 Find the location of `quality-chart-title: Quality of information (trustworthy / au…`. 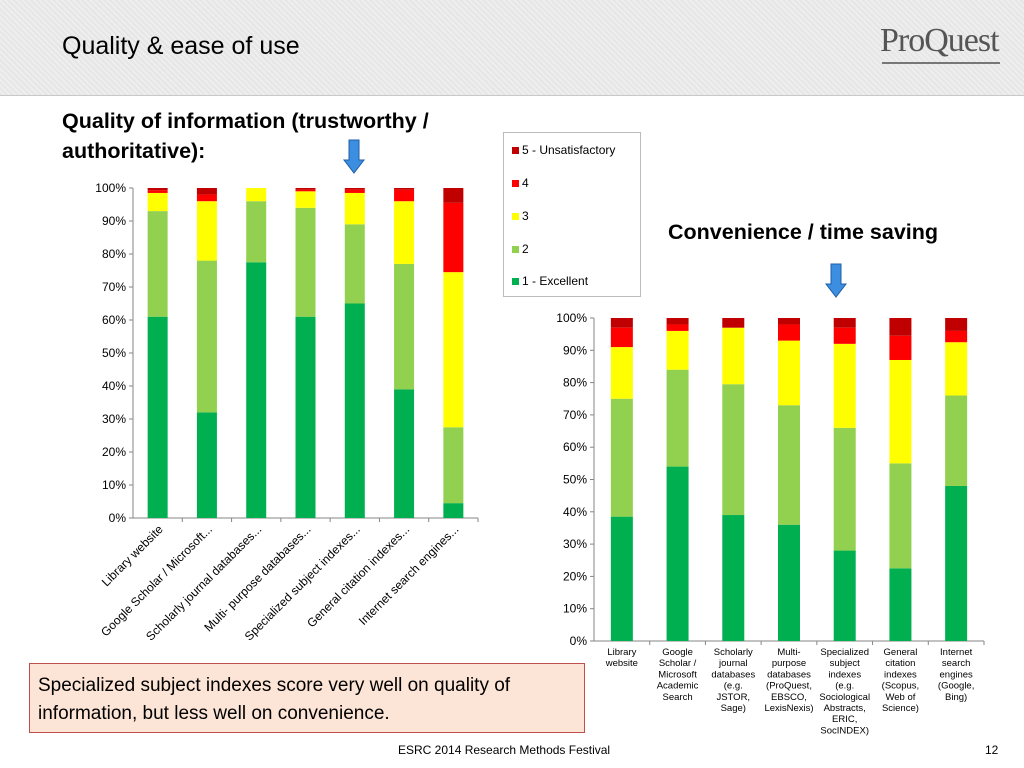

quality-chart-title: Quality of information (trustworthy / au… is located at coordinates (245, 136).